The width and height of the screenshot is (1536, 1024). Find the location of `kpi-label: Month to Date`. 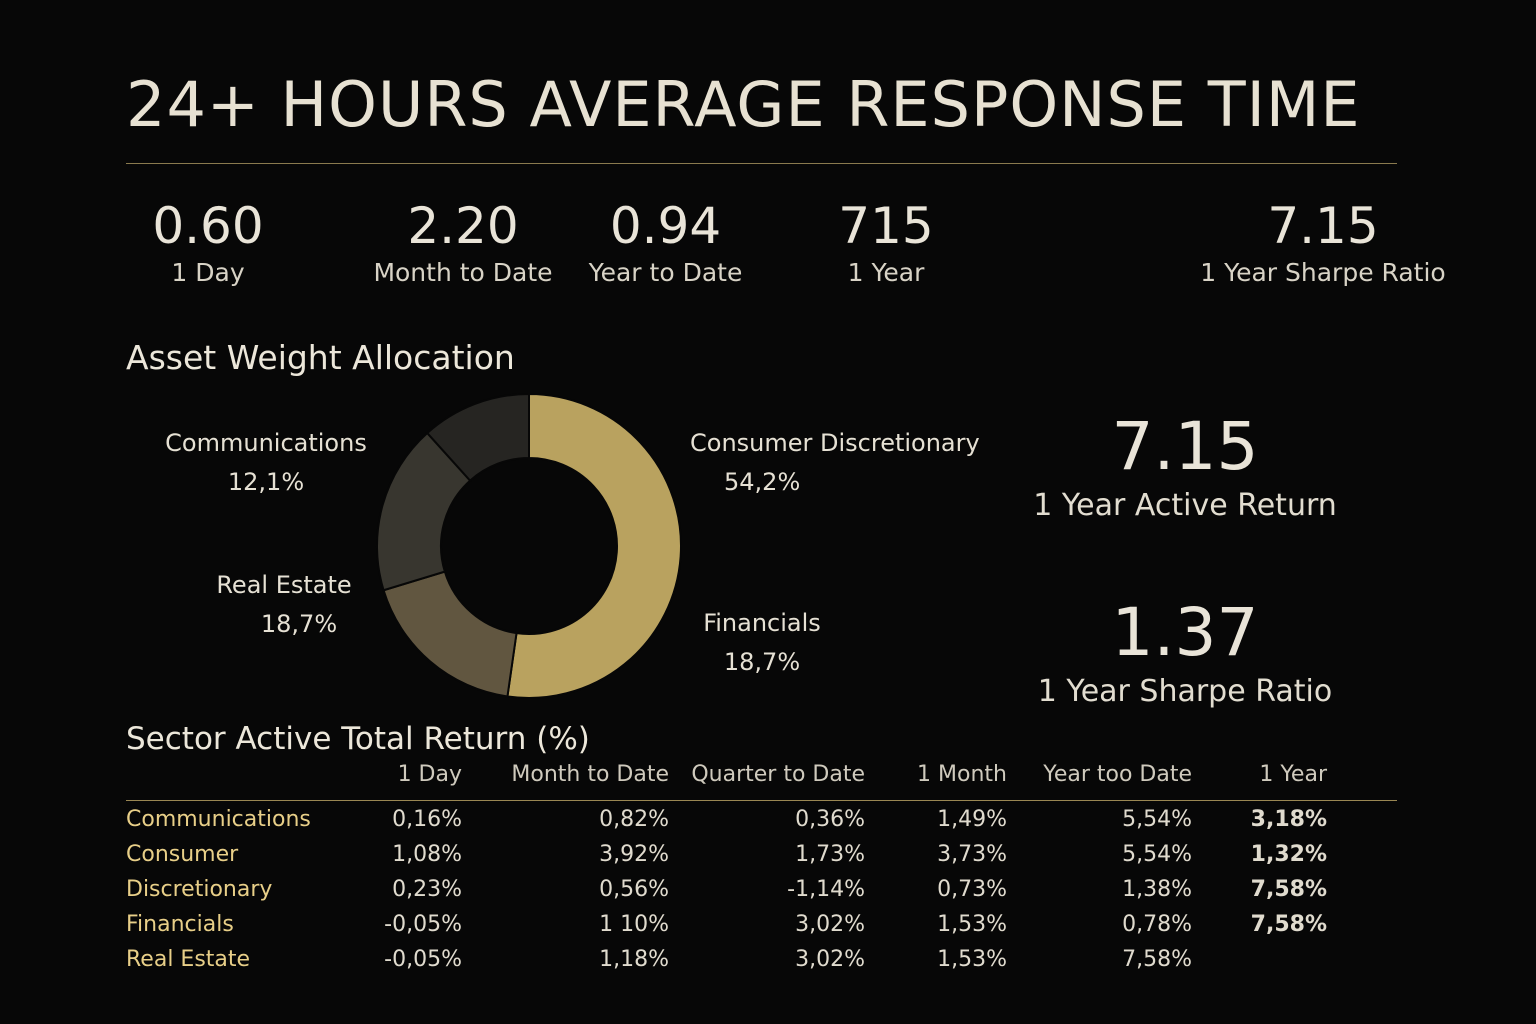

kpi-label: Month to Date is located at coordinates (463, 272).